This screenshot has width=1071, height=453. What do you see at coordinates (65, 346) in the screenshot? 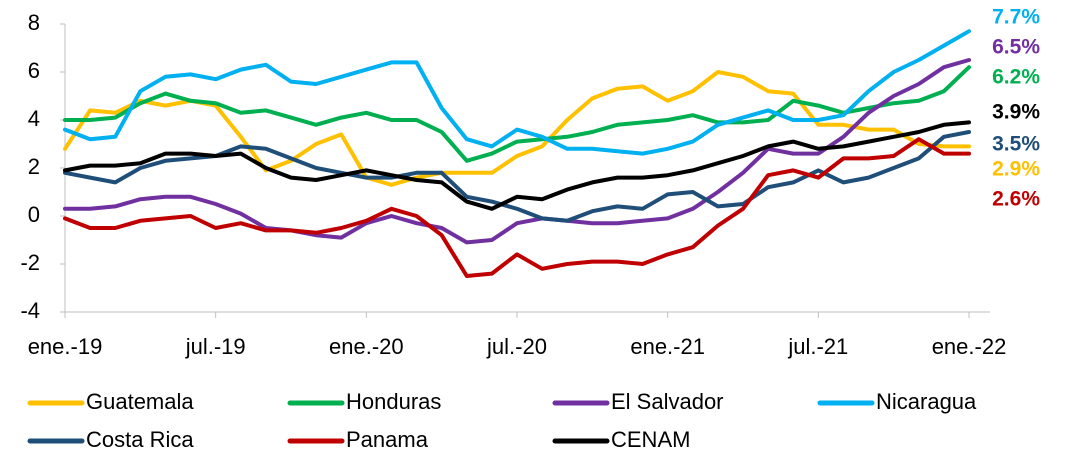
I see `x-tick-label: ene.-19` at bounding box center [65, 346].